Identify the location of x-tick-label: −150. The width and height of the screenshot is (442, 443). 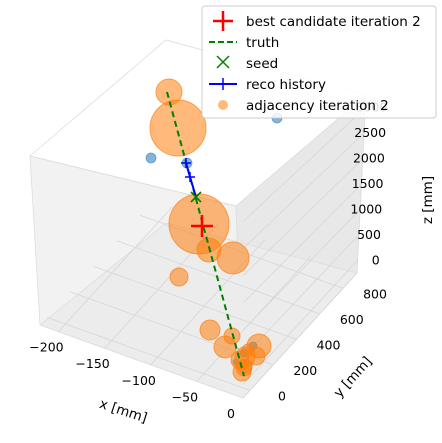
(92, 363).